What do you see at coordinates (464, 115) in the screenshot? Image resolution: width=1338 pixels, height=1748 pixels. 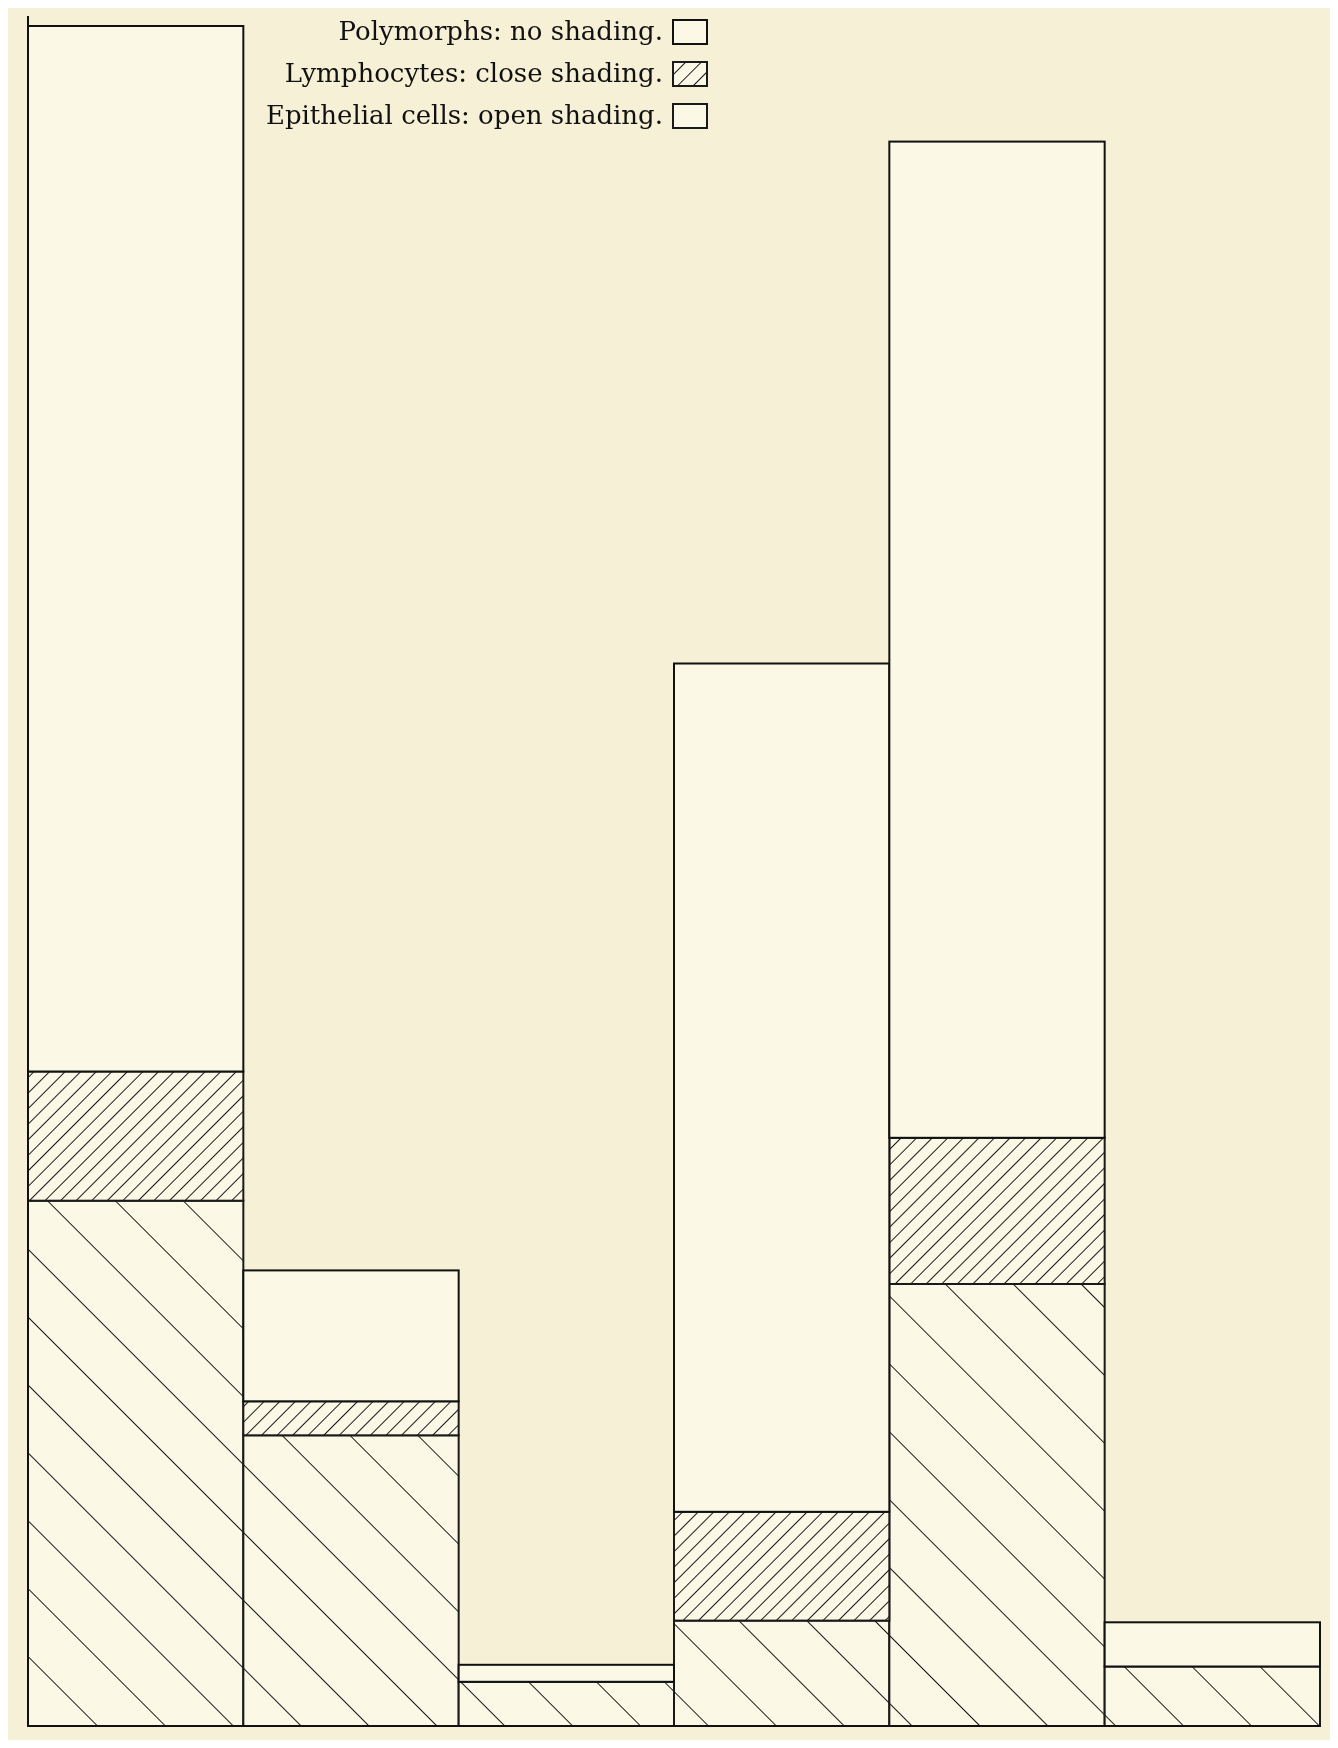 I see `legend-label: Epithelial cells: open shading.` at bounding box center [464, 115].